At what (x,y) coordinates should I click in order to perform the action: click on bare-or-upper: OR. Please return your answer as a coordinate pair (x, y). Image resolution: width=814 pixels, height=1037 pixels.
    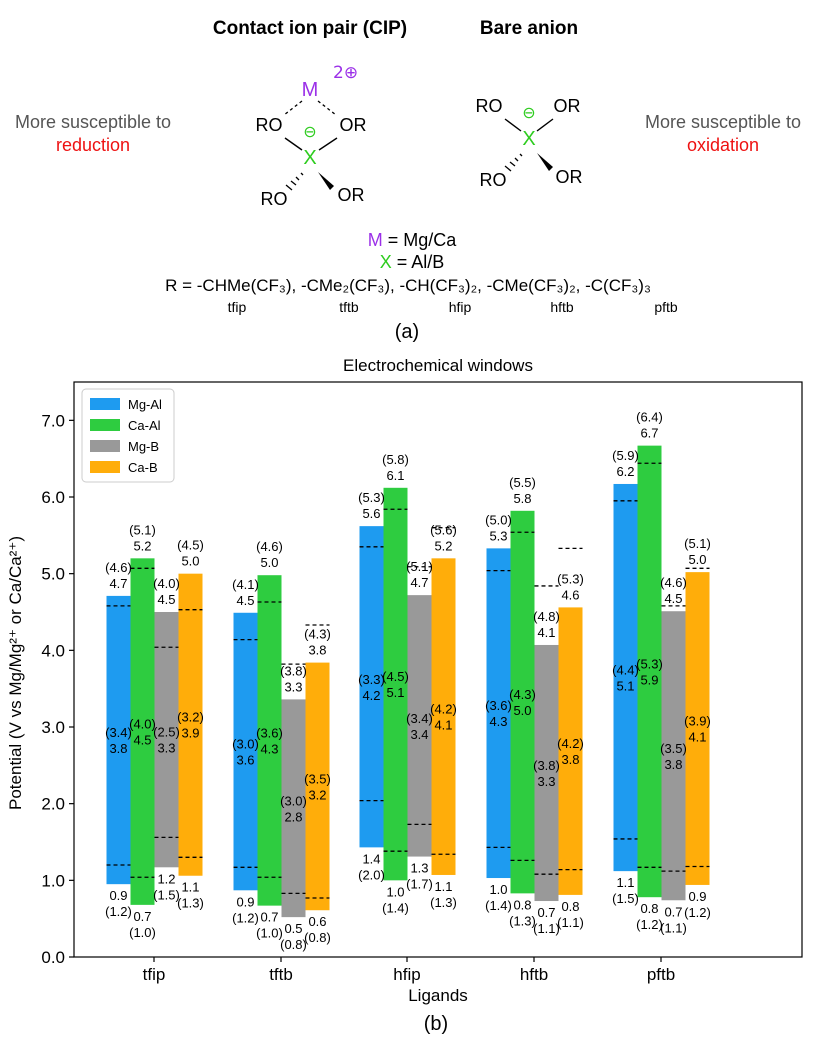
    Looking at the image, I should click on (567, 106).